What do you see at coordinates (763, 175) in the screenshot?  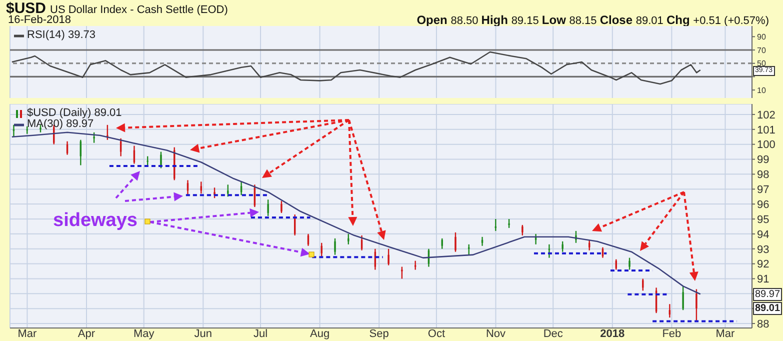 I see `y-tick-label: 98` at bounding box center [763, 175].